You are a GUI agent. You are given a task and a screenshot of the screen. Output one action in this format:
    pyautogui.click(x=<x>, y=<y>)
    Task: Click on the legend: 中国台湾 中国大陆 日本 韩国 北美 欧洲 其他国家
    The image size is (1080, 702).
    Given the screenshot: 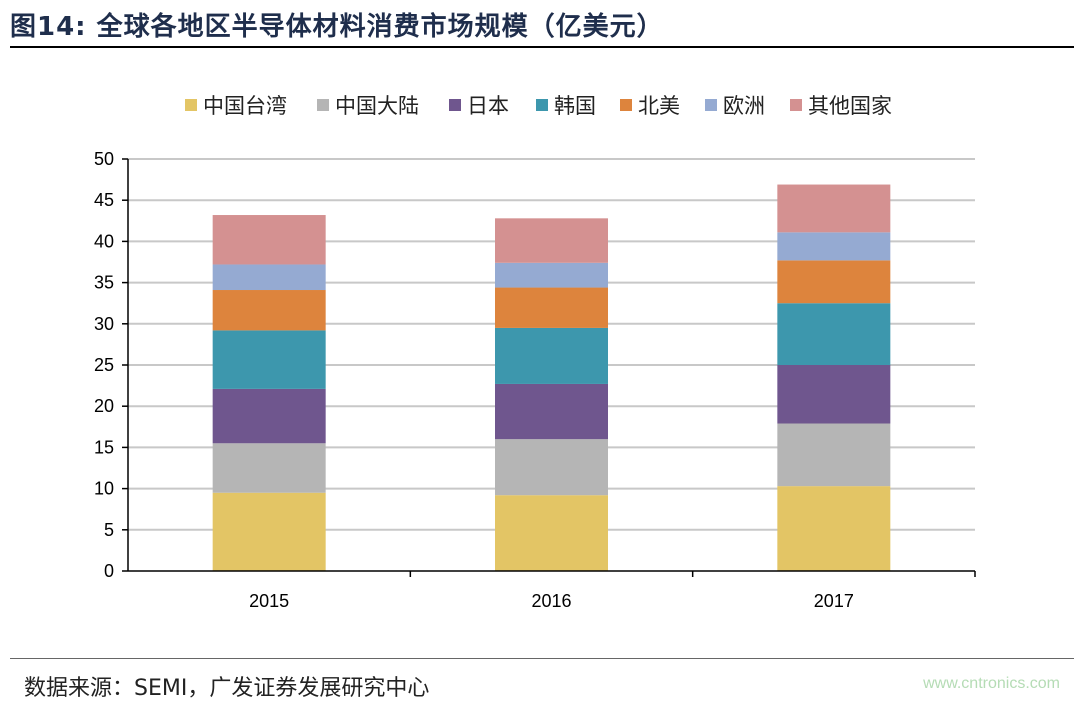 What is the action you would take?
    pyautogui.click(x=538, y=106)
    